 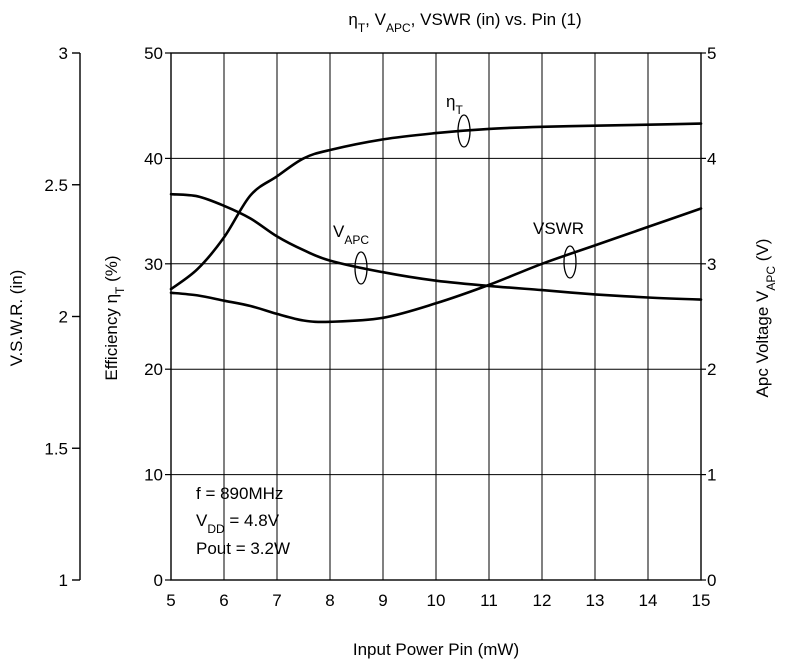 What do you see at coordinates (153, 369) in the screenshot?
I see `left-tick-label-20: 20` at bounding box center [153, 369].